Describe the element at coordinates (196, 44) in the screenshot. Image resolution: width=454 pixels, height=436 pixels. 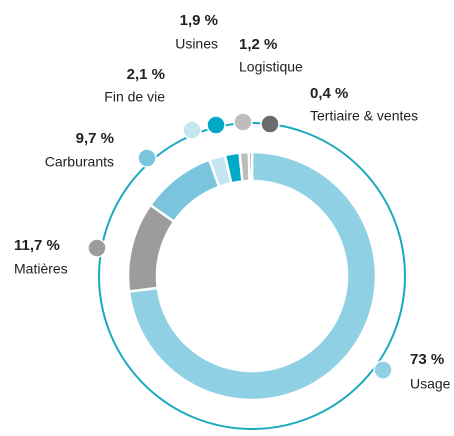
I see `category-label: Usines` at that location.